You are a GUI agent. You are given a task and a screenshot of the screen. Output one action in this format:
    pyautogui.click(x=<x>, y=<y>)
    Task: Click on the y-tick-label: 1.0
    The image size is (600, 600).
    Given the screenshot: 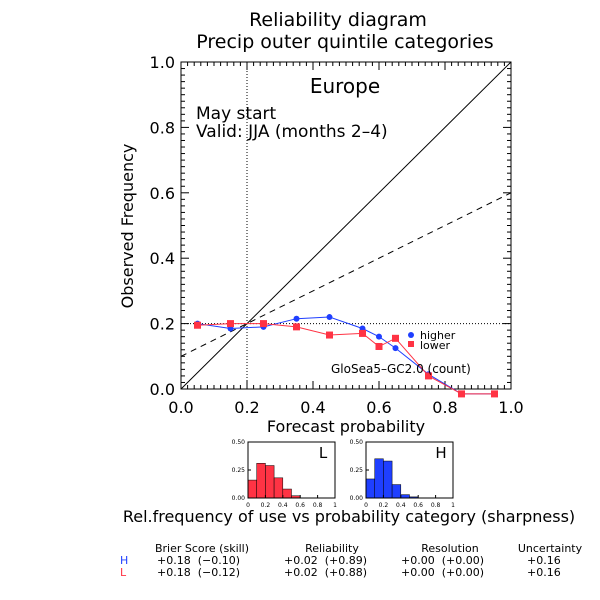 What is the action you would take?
    pyautogui.click(x=162, y=62)
    